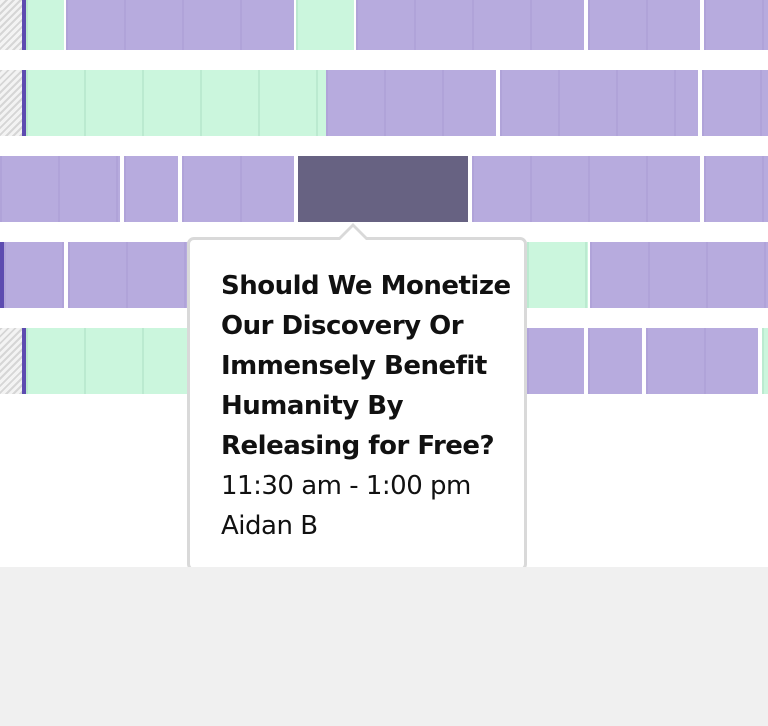 The width and height of the screenshot is (768, 726). What do you see at coordinates (353, 233) in the screenshot?
I see `tooltip-arrow-fill` at bounding box center [353, 233].